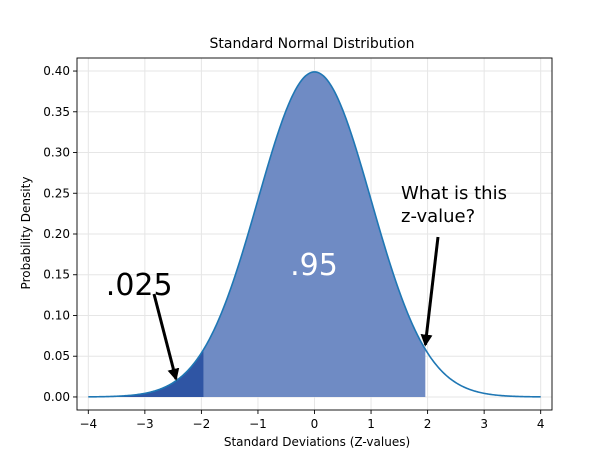 This screenshot has height=461, width=614. What do you see at coordinates (56, 315) in the screenshot?
I see `y-tick-label-2: 0.10` at bounding box center [56, 315].